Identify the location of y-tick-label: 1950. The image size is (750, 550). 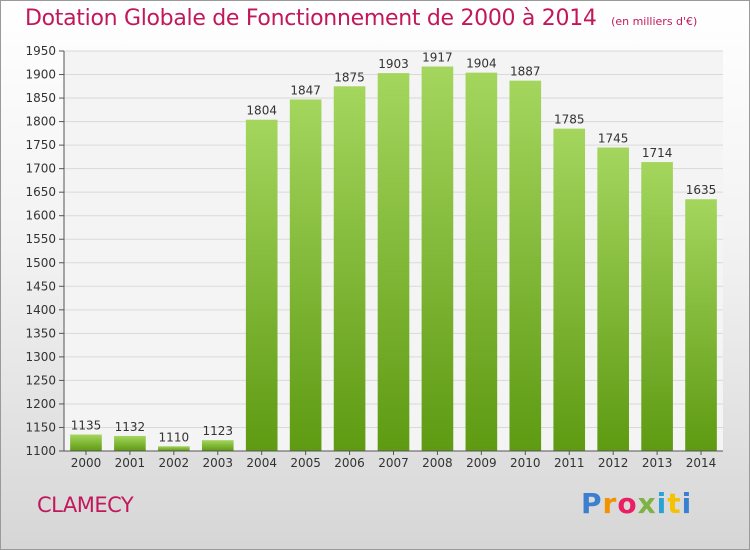
(40, 51).